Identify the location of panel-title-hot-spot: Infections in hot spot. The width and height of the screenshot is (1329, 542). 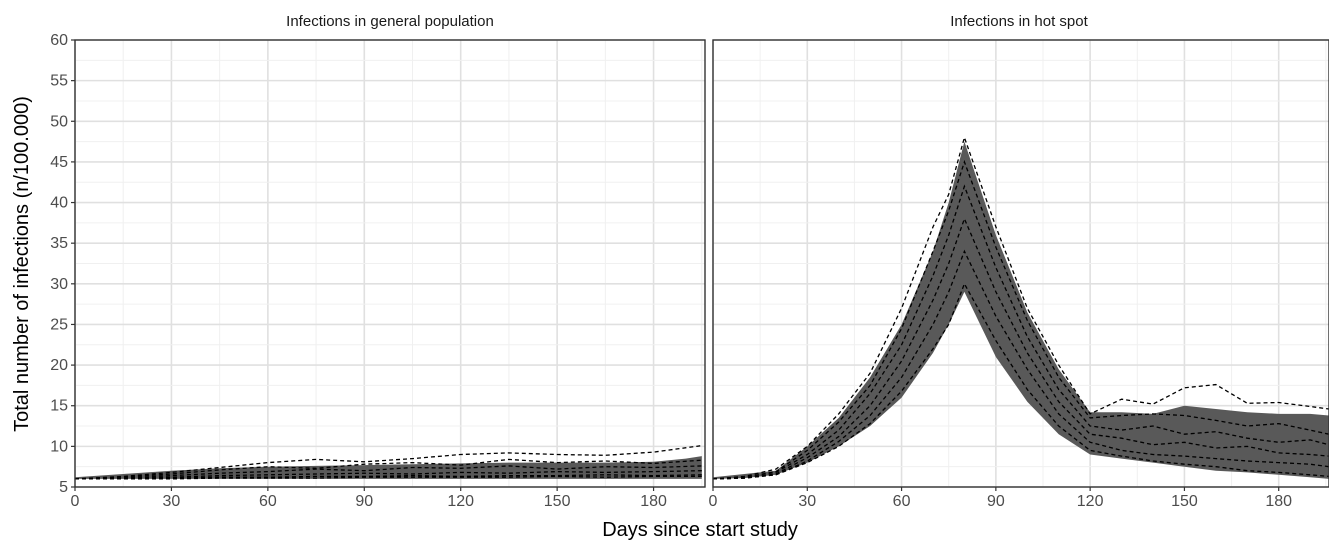
(1019, 21).